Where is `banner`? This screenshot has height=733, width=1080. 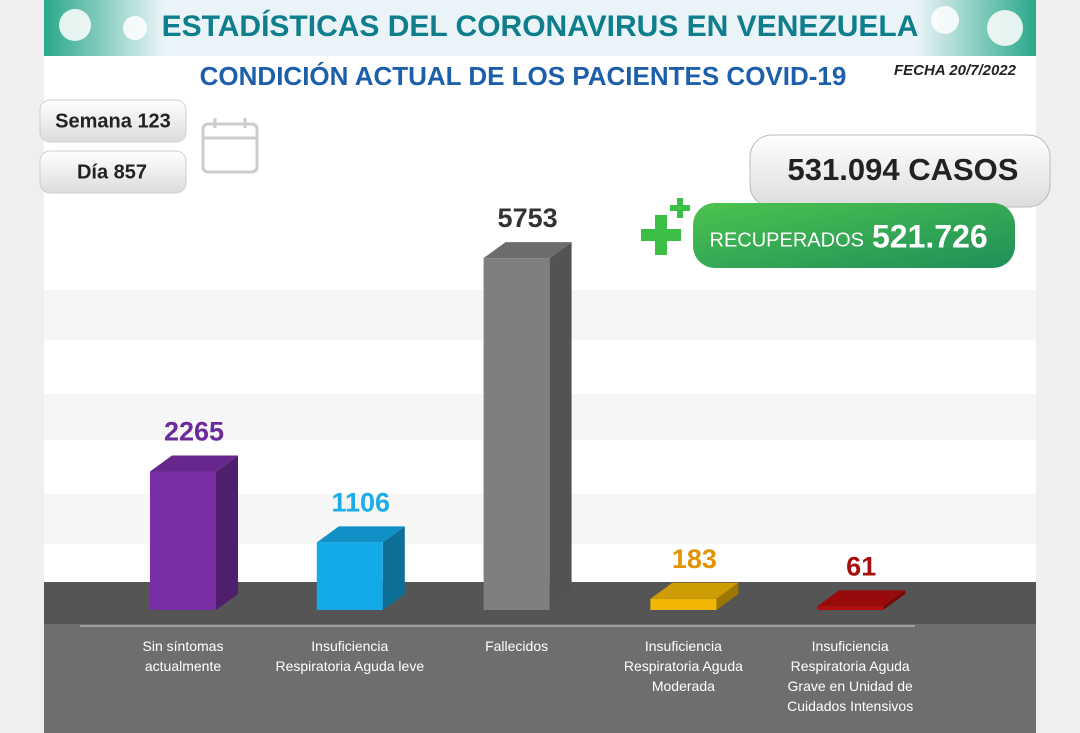
banner is located at coordinates (540, 28).